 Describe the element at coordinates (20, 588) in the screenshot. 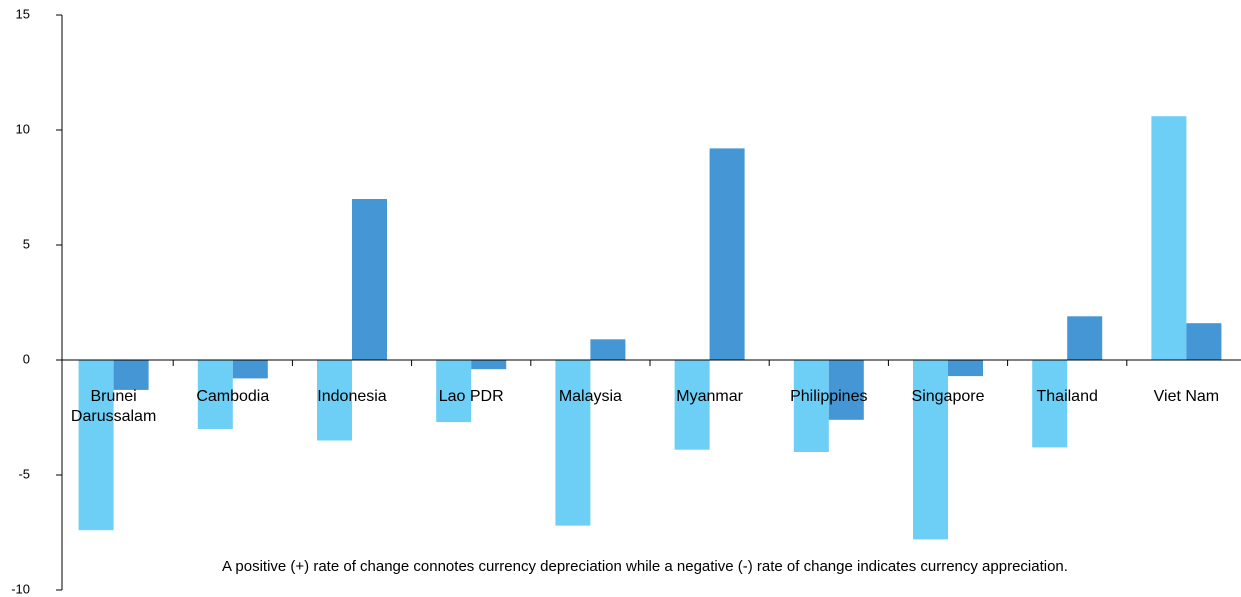

I see `y-tick-label: -10` at that location.